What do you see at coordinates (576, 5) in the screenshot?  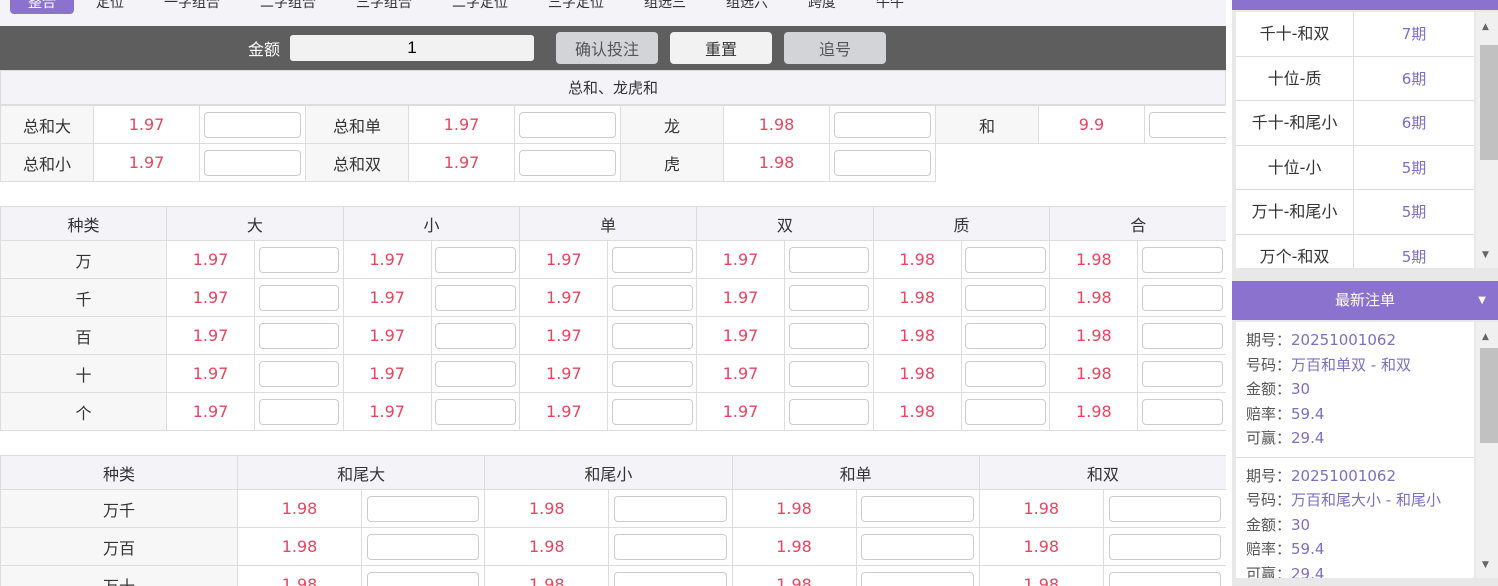 I see `tab-6: 三字定位` at bounding box center [576, 5].